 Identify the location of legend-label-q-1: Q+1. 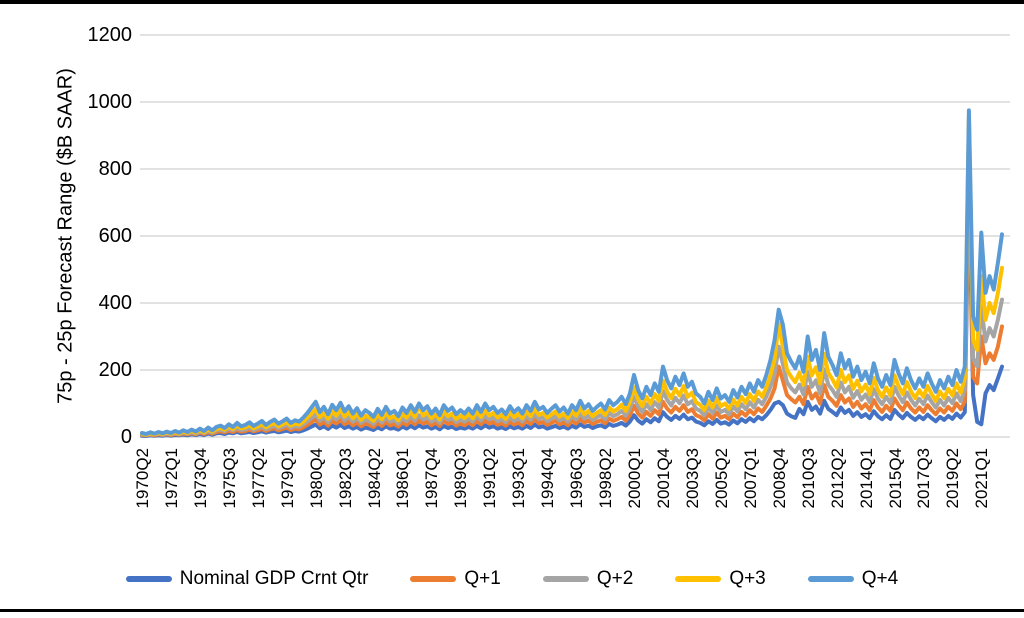
(482, 578).